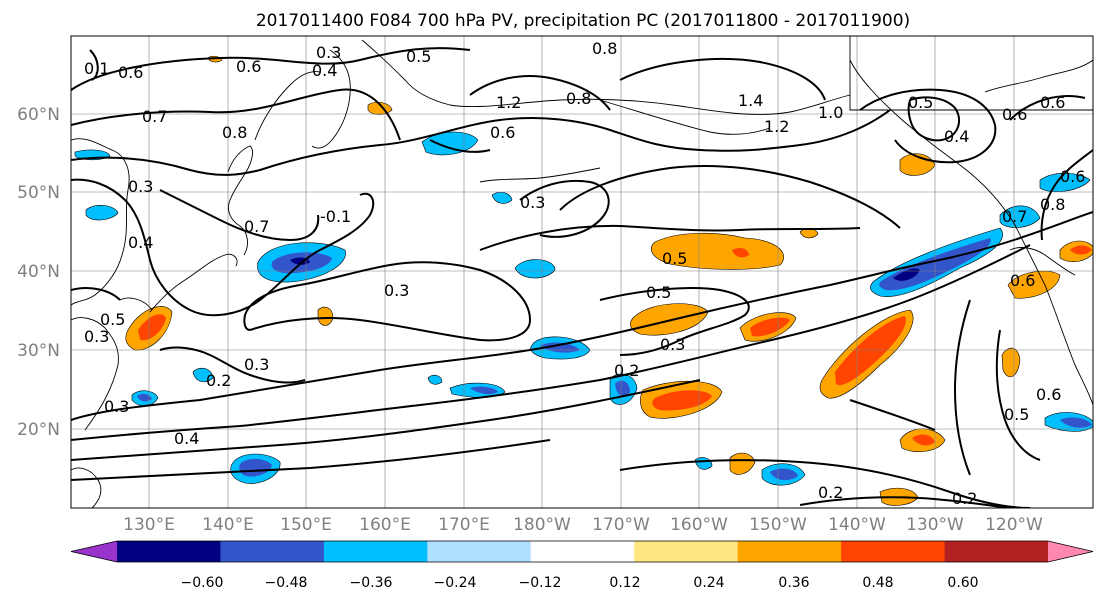 The image size is (1105, 601). Describe the element at coordinates (778, 525) in the screenshot. I see `lon-label: 150°W` at that location.